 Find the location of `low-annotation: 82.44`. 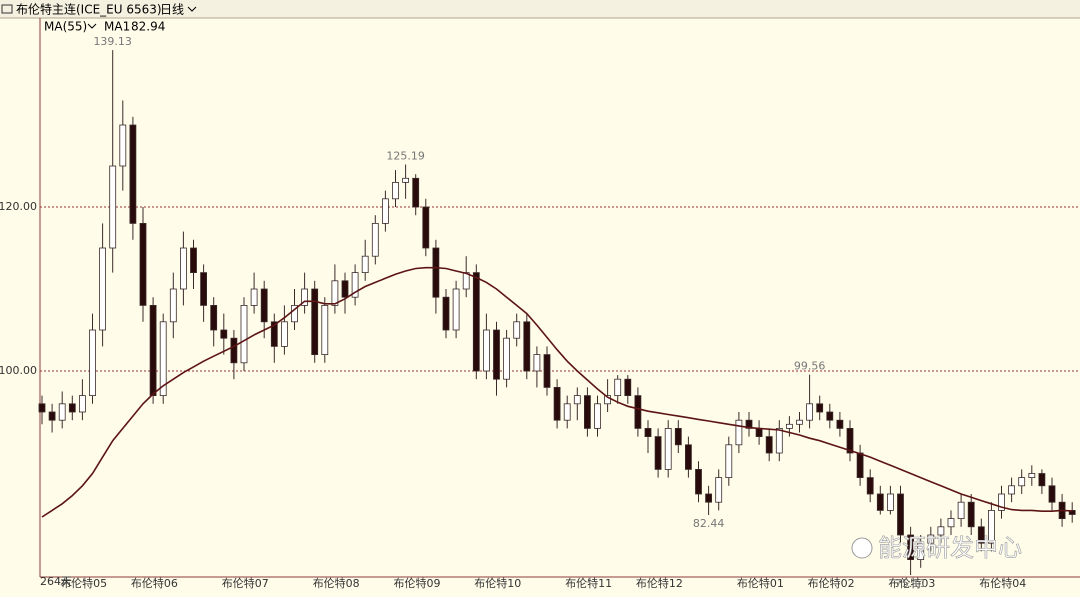

low-annotation: 82.44 is located at coordinates (709, 523).